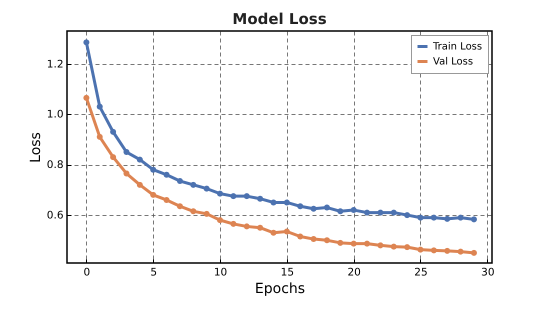 The image size is (560, 320). I want to click on x-tick-label: 0, so click(87, 272).